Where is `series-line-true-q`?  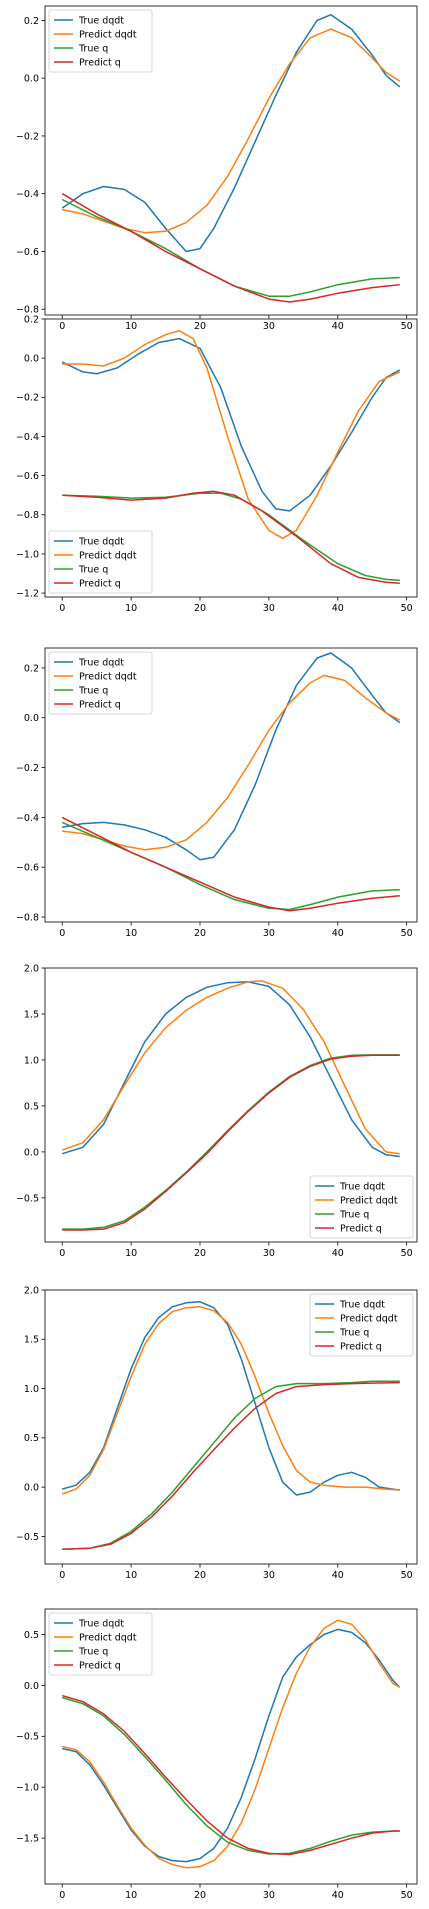
series-line-true-q is located at coordinates (230, 1775).